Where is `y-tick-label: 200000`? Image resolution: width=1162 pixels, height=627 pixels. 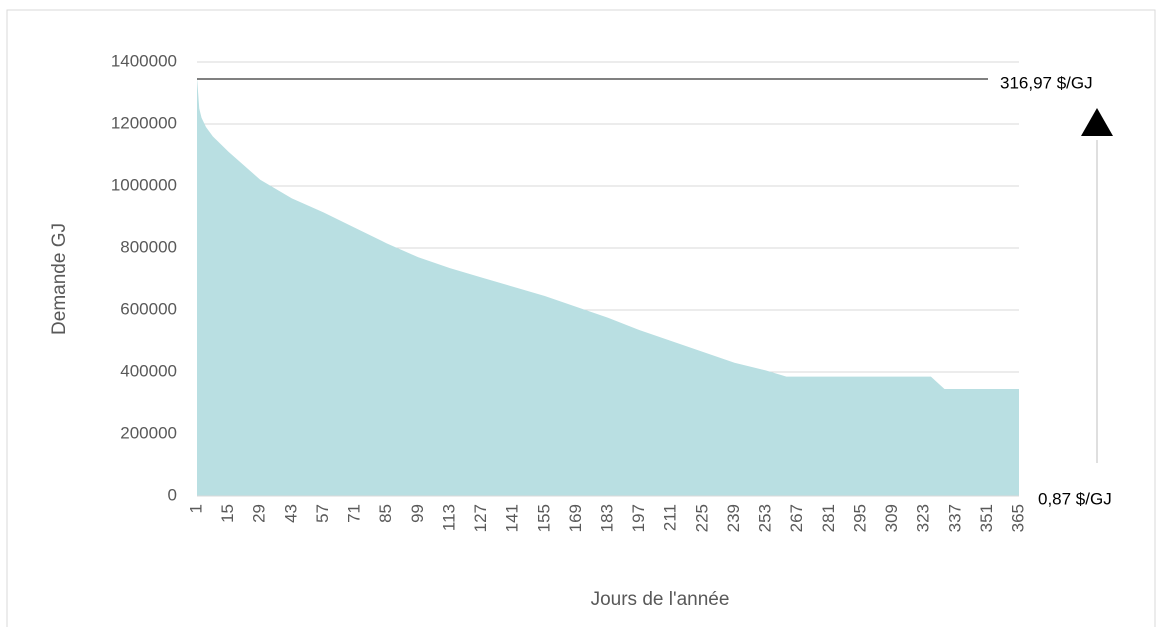 y-tick-label: 200000 is located at coordinates (148, 432).